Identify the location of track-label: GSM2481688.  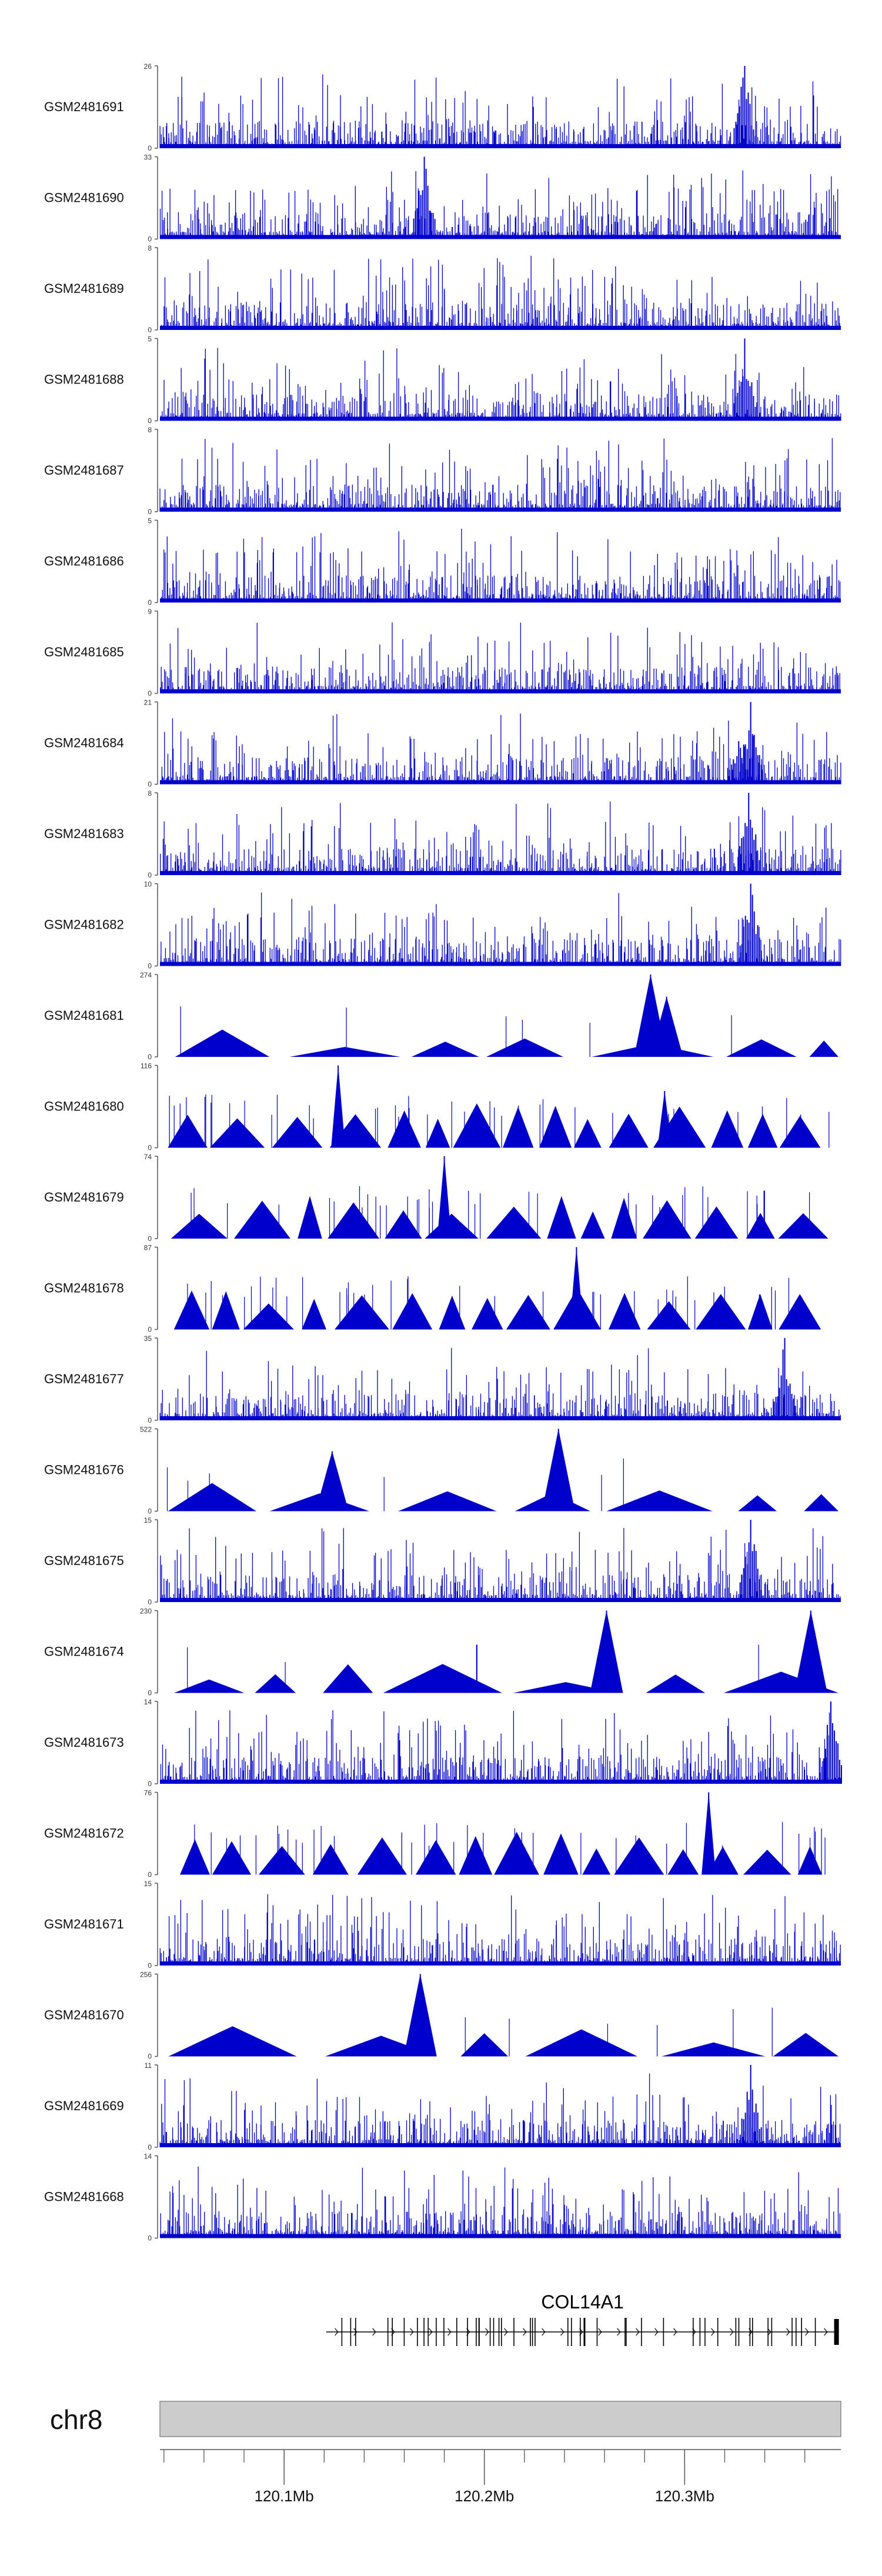
(84, 379).